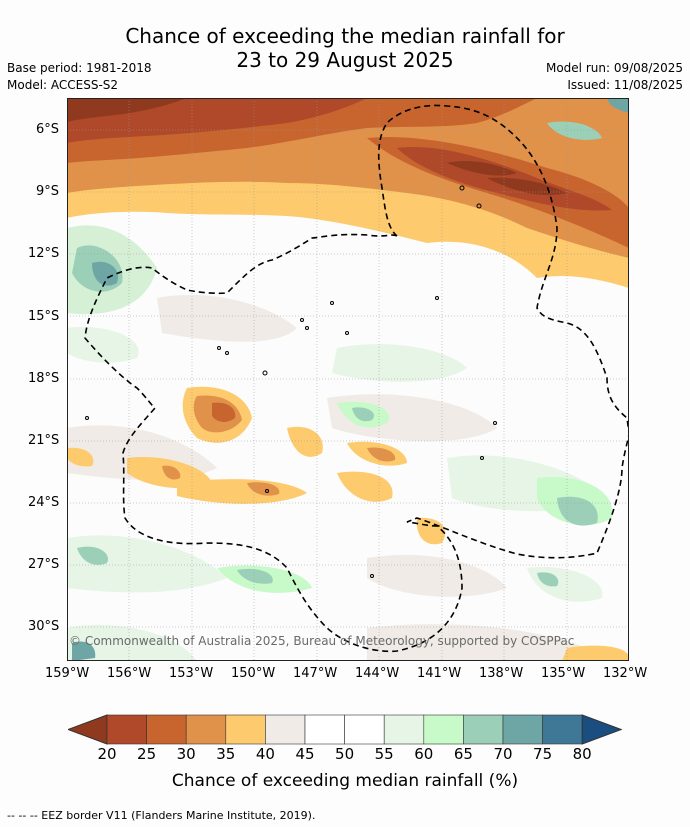  I want to click on colorbar-tick-label: 40, so click(265, 754).